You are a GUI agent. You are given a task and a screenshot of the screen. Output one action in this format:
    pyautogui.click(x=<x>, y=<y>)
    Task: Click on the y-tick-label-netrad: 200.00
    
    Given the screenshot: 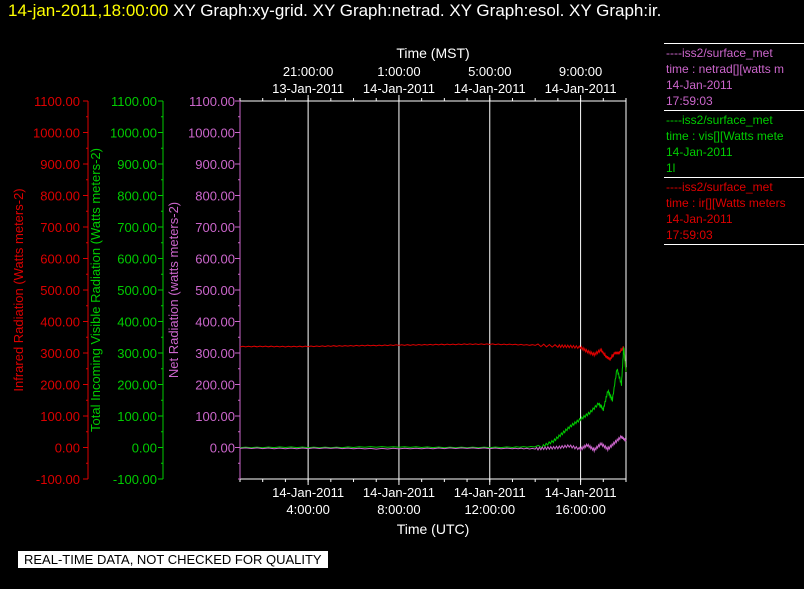 What is the action you would take?
    pyautogui.click(x=215, y=385)
    